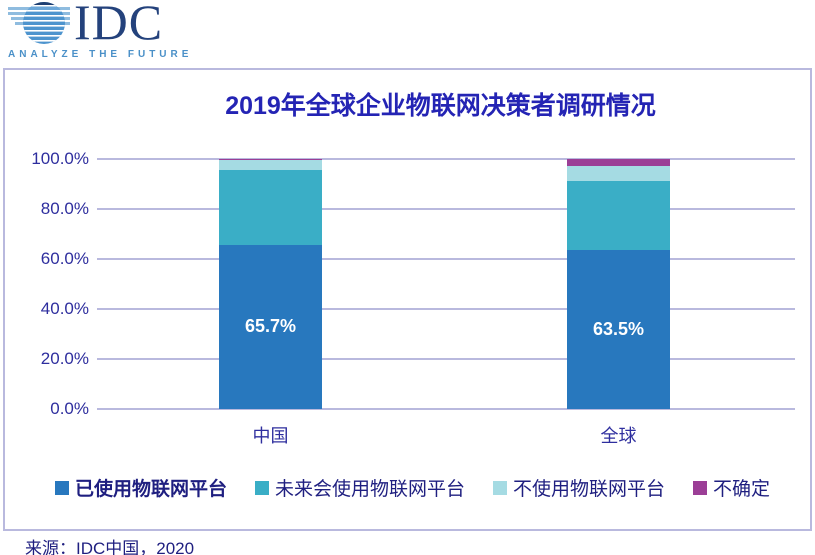 The width and height of the screenshot is (815, 555). I want to click on bar-data-label: 65.7%, so click(270, 326).